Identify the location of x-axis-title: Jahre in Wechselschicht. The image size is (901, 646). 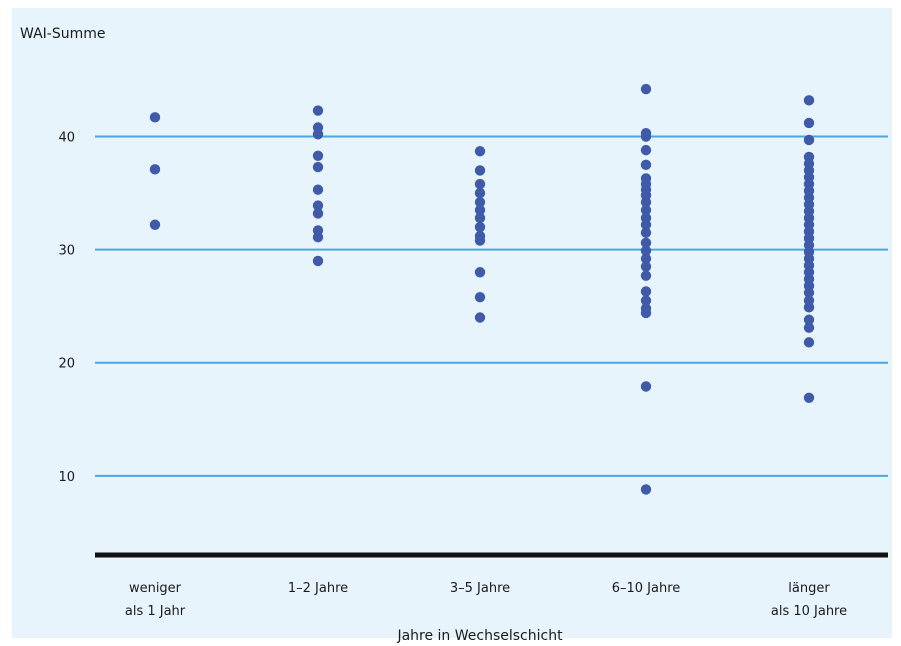
(479, 636).